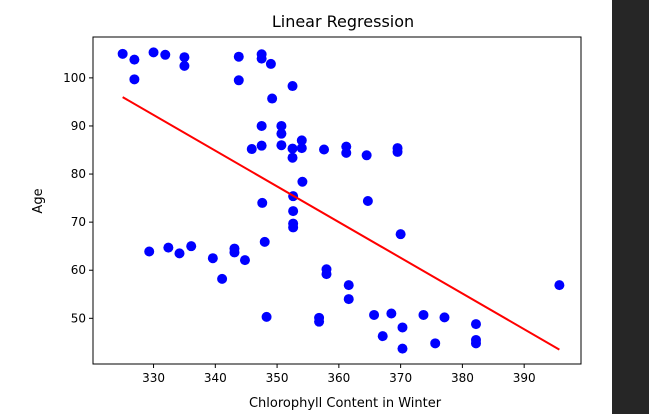  What do you see at coordinates (153, 378) in the screenshot?
I see `x-tick-label: 330` at bounding box center [153, 378].